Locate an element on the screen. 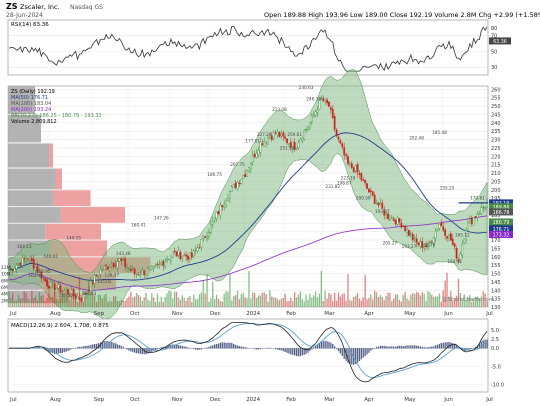 Image resolution: width=540 pixels, height=406 pixels. price-tick-label: 220 is located at coordinates (496, 157).